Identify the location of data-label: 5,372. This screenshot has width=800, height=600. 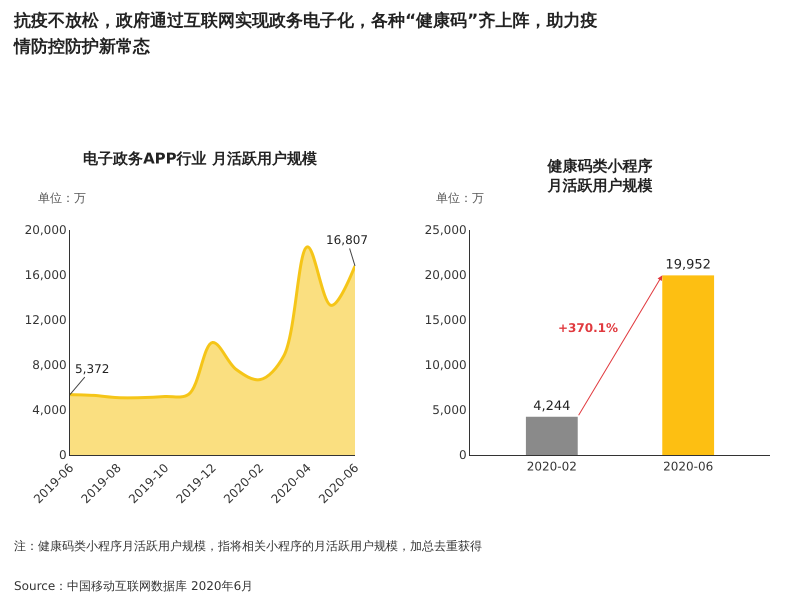
(92, 369).